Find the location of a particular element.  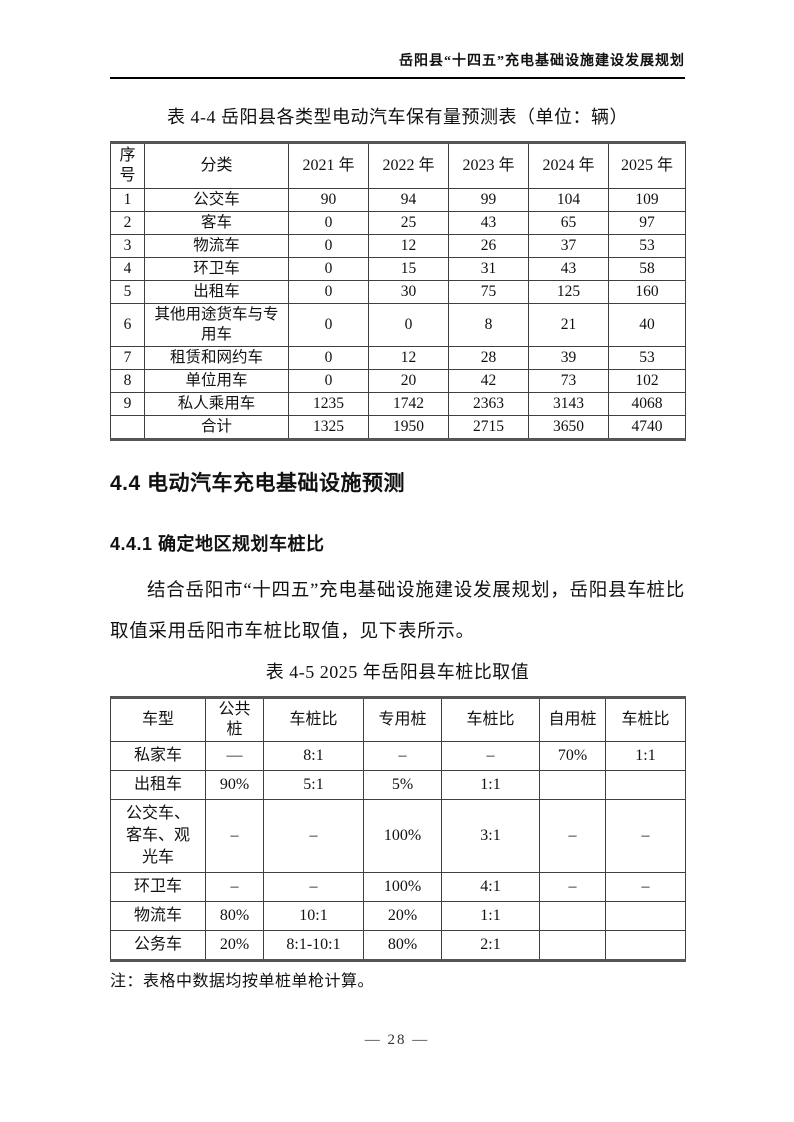

table-4-4-title: 表 4-4 岳阳县各类型电动汽车保有量预测表（单位：辆） is located at coordinates (397, 117).